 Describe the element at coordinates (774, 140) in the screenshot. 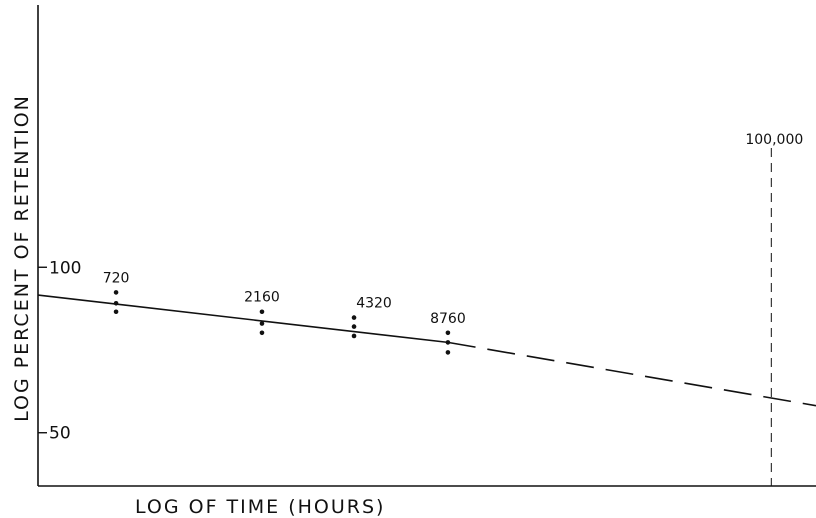

I see `marker-label-100000: 100,000` at that location.